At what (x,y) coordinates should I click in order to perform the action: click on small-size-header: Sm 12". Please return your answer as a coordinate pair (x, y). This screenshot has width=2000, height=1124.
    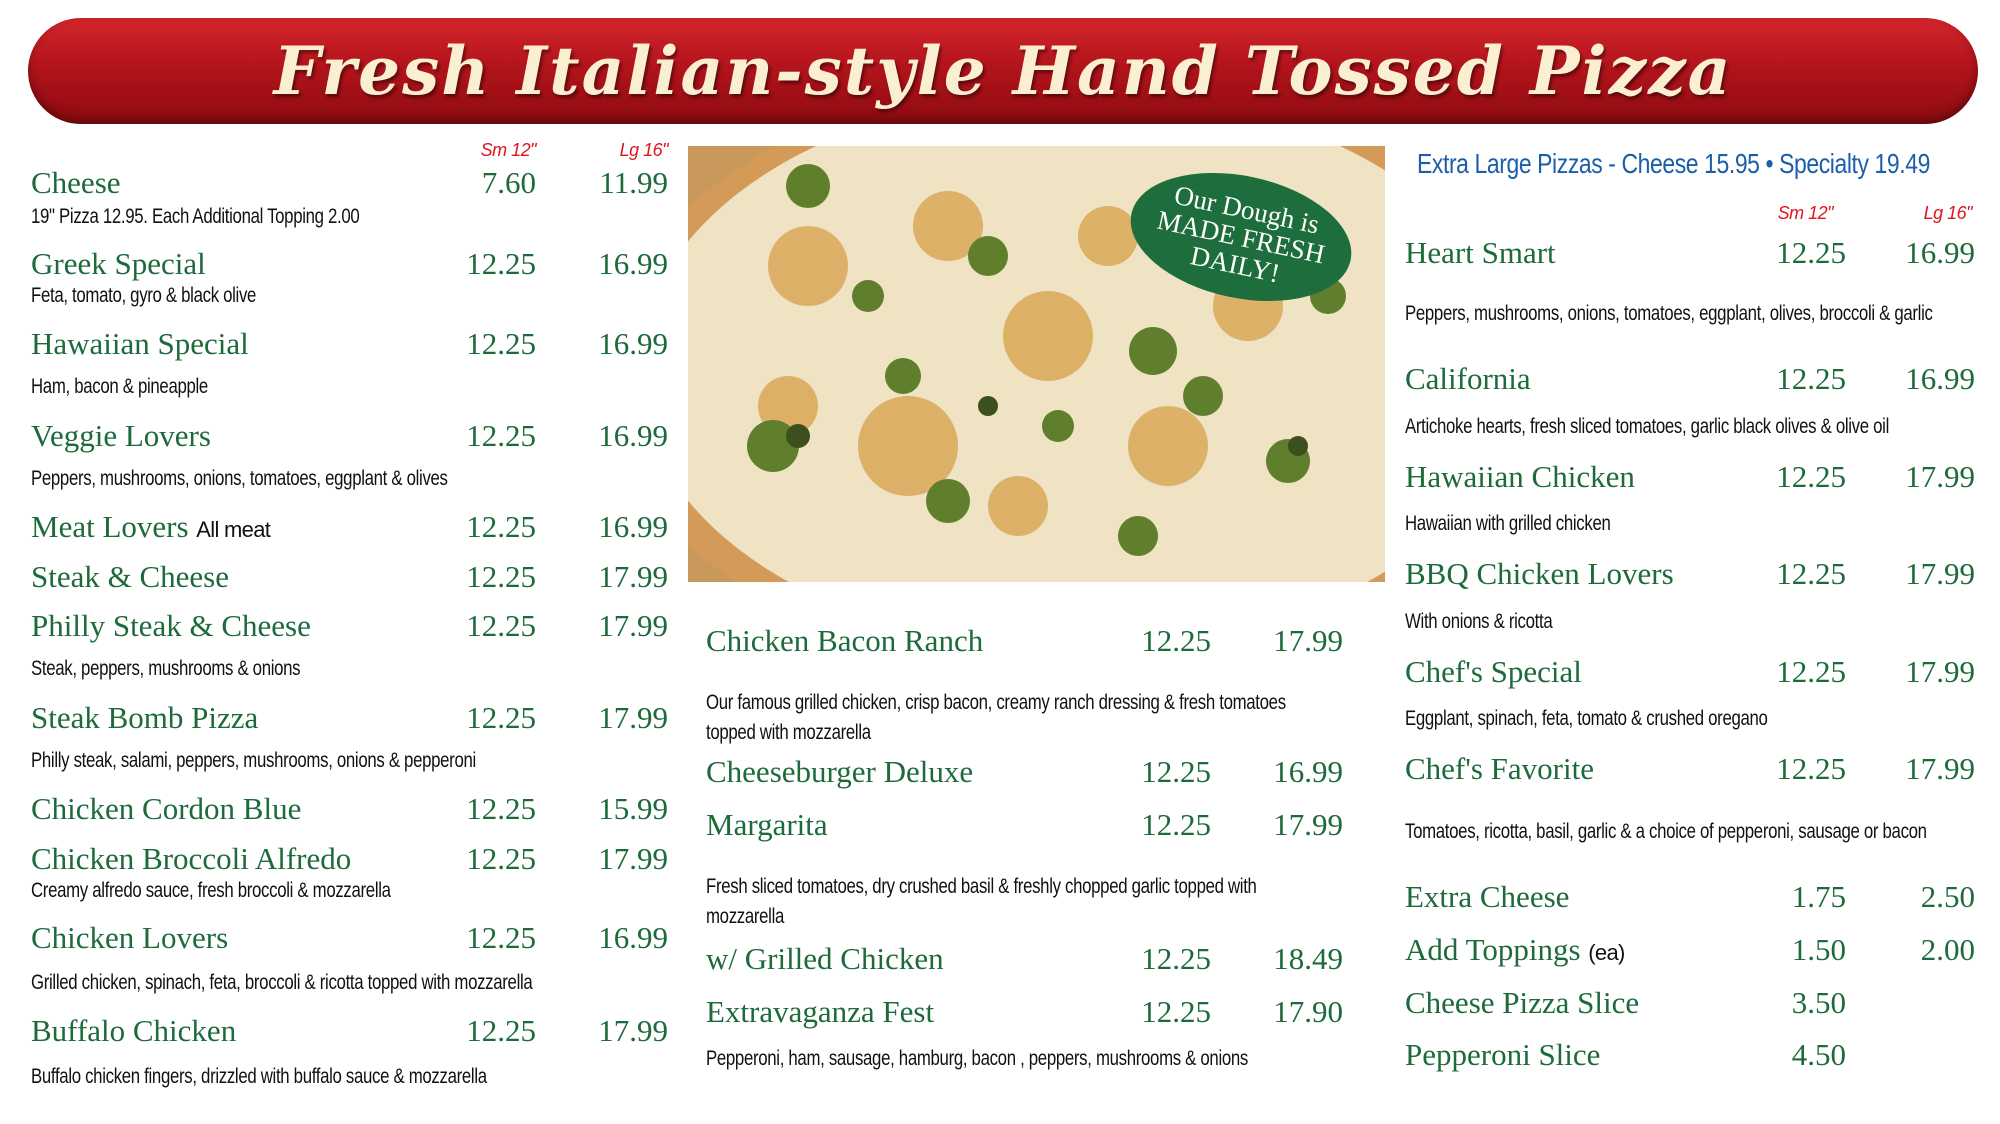
    Looking at the image, I should click on (508, 150).